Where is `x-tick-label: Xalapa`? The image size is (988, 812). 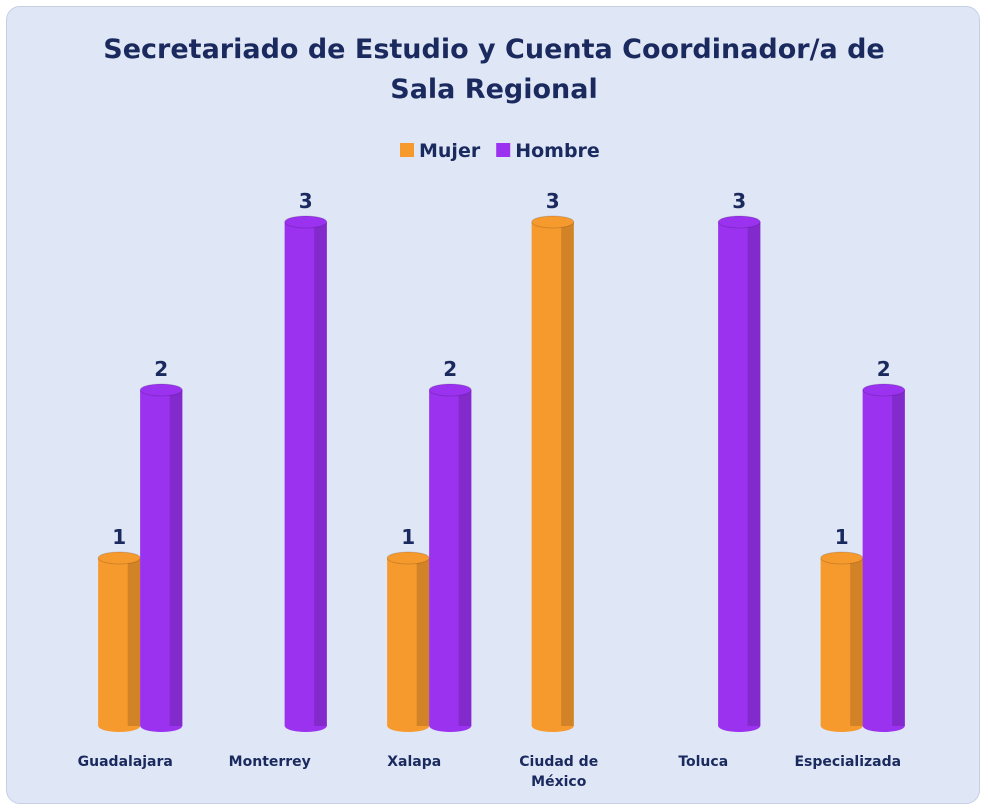
x-tick-label: Xalapa is located at coordinates (414, 762).